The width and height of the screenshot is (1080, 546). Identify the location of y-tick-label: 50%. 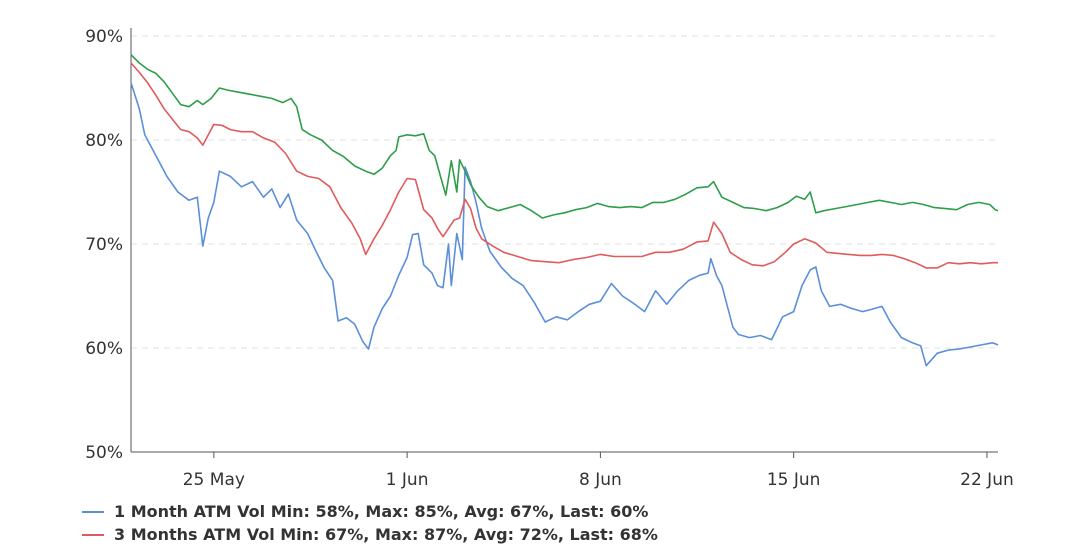
(104, 453).